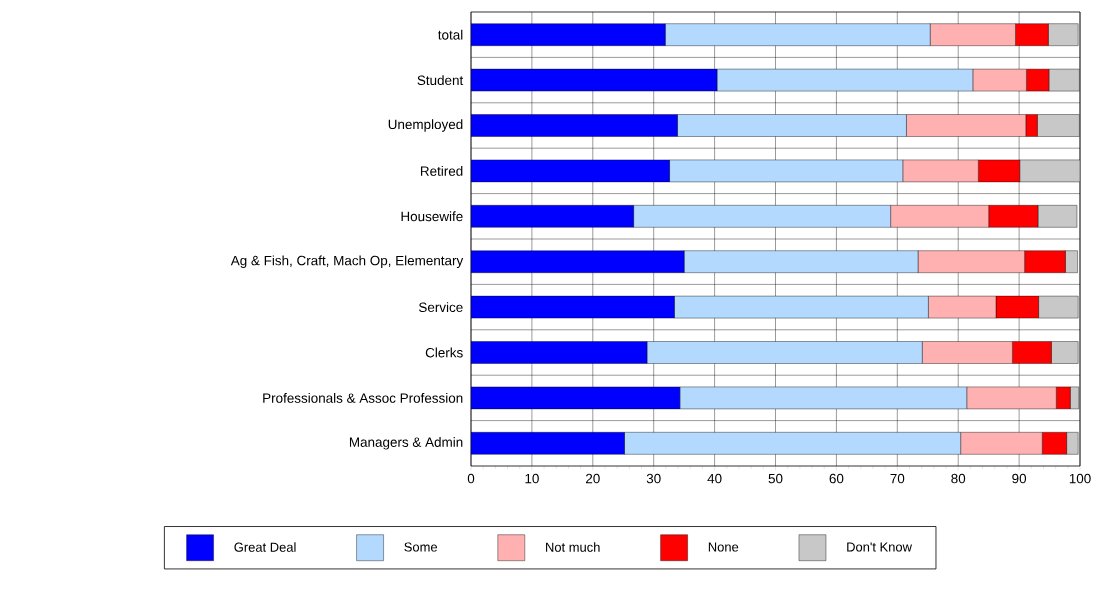 The height and width of the screenshot is (608, 1104). I want to click on x-tick-label: 30, so click(653, 478).